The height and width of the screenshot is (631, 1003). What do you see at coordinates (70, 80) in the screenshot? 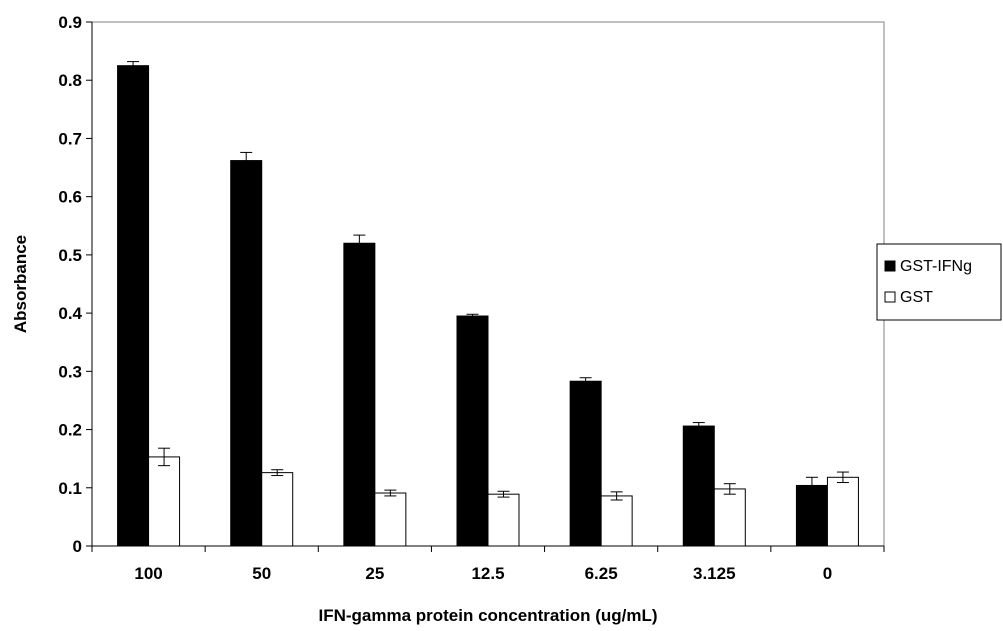
I see `y-tick-label: 0.8` at bounding box center [70, 80].